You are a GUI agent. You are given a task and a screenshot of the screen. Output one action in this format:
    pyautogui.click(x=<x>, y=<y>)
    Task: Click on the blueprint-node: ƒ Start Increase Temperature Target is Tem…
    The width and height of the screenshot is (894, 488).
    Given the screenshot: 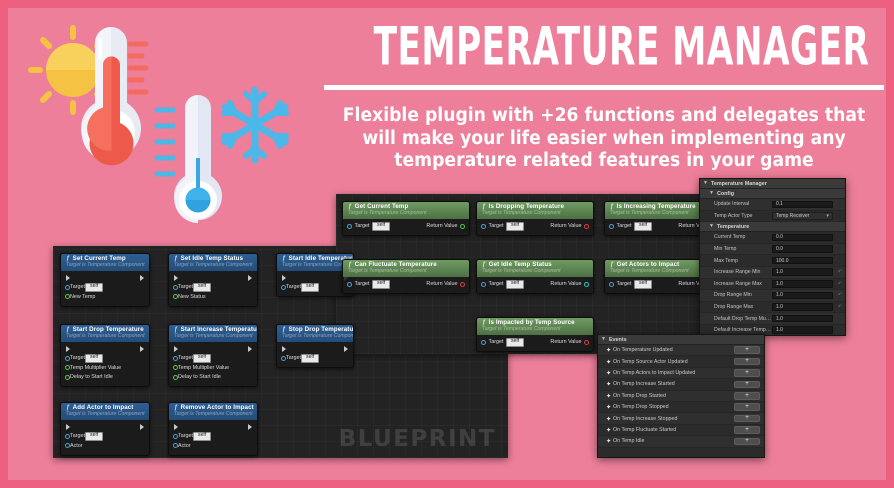 What is the action you would take?
    pyautogui.click(x=213, y=356)
    